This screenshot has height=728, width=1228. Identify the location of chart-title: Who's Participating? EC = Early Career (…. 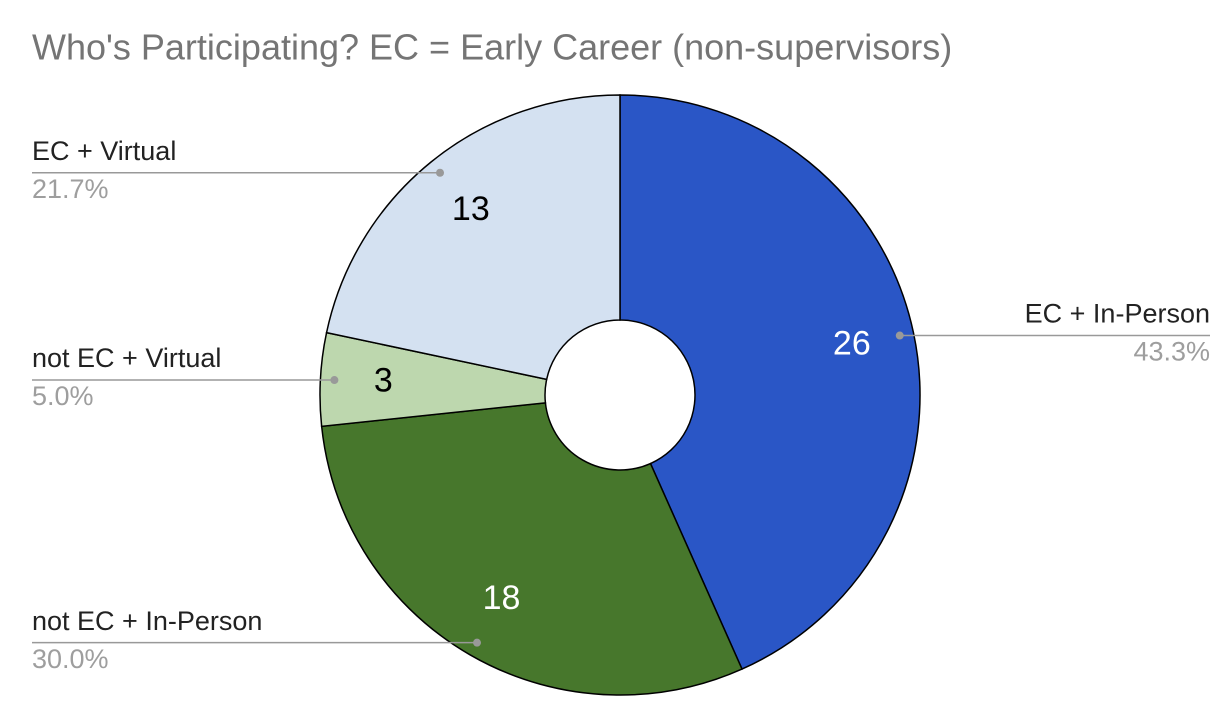
(492, 47).